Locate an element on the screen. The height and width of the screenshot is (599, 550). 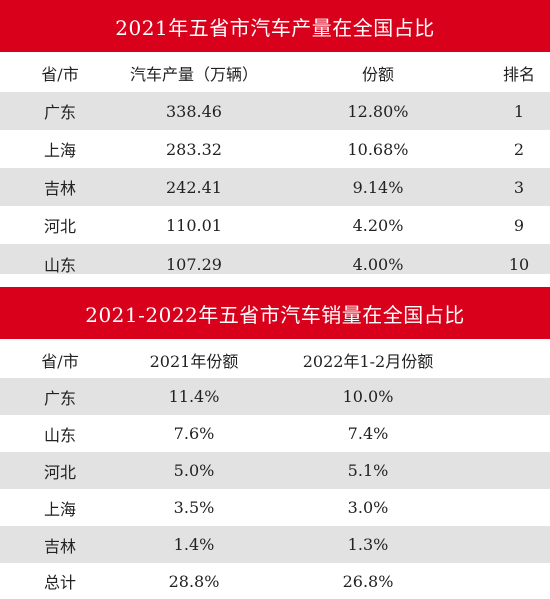
table-row: 上海 3.5% 3.0% is located at coordinates (275, 507).